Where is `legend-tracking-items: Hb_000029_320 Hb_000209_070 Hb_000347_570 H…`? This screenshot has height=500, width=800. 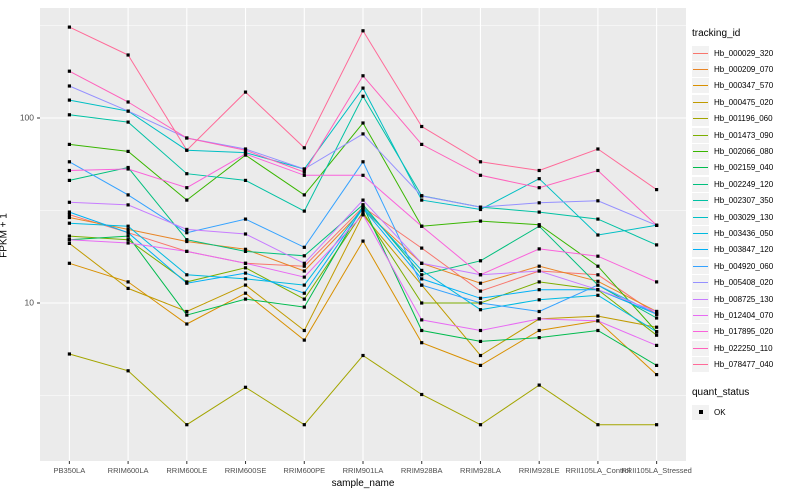
legend-tracking-items: Hb_000029_320 Hb_000209_070 Hb_000347_570 H… is located at coordinates (746, 209).